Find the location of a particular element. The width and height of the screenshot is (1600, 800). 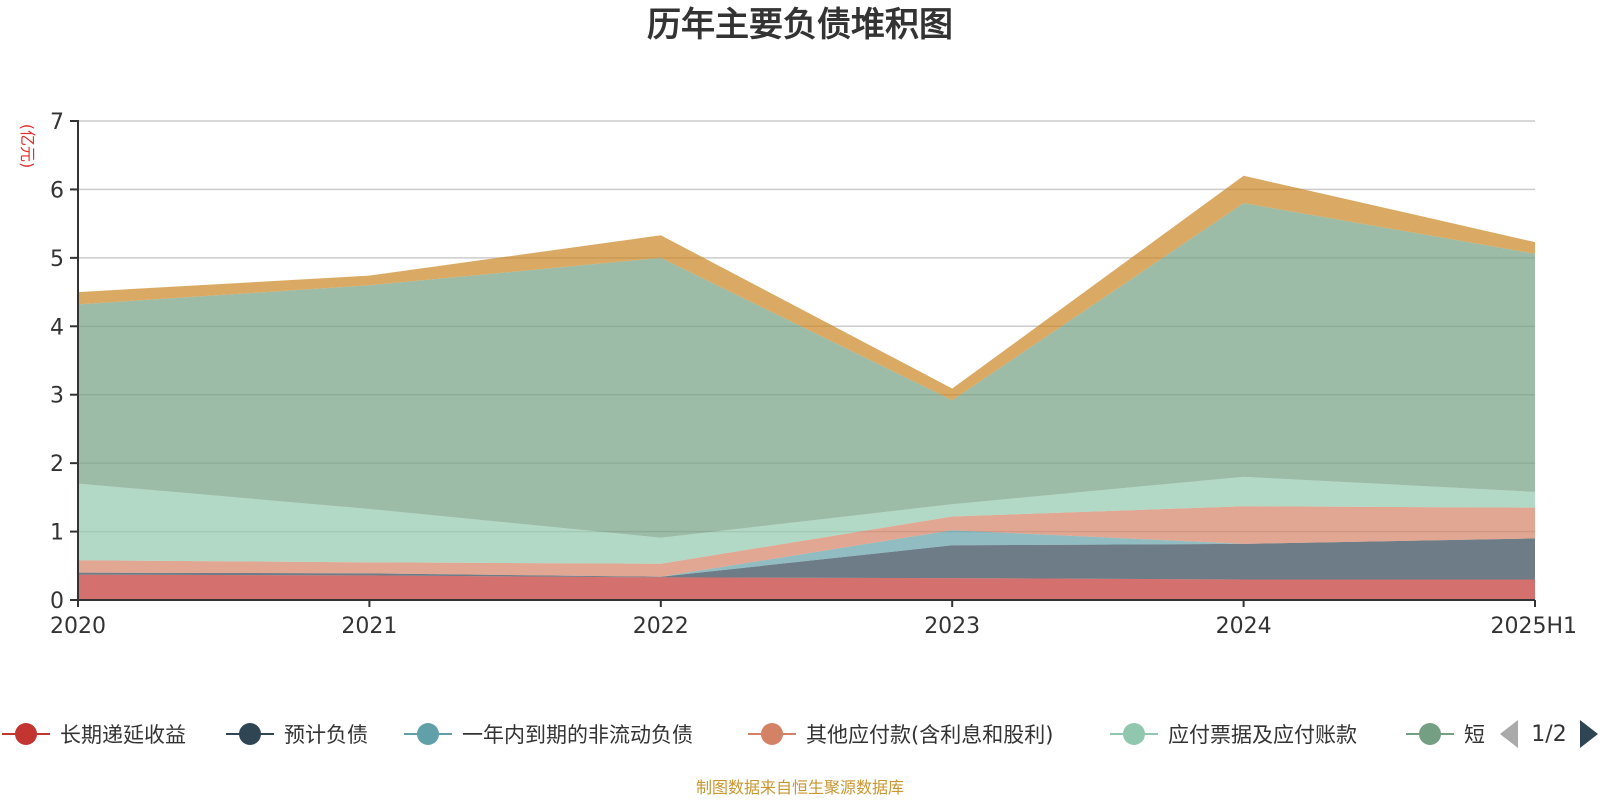

legend-page-indicator: 1/2 is located at coordinates (1548, 734).